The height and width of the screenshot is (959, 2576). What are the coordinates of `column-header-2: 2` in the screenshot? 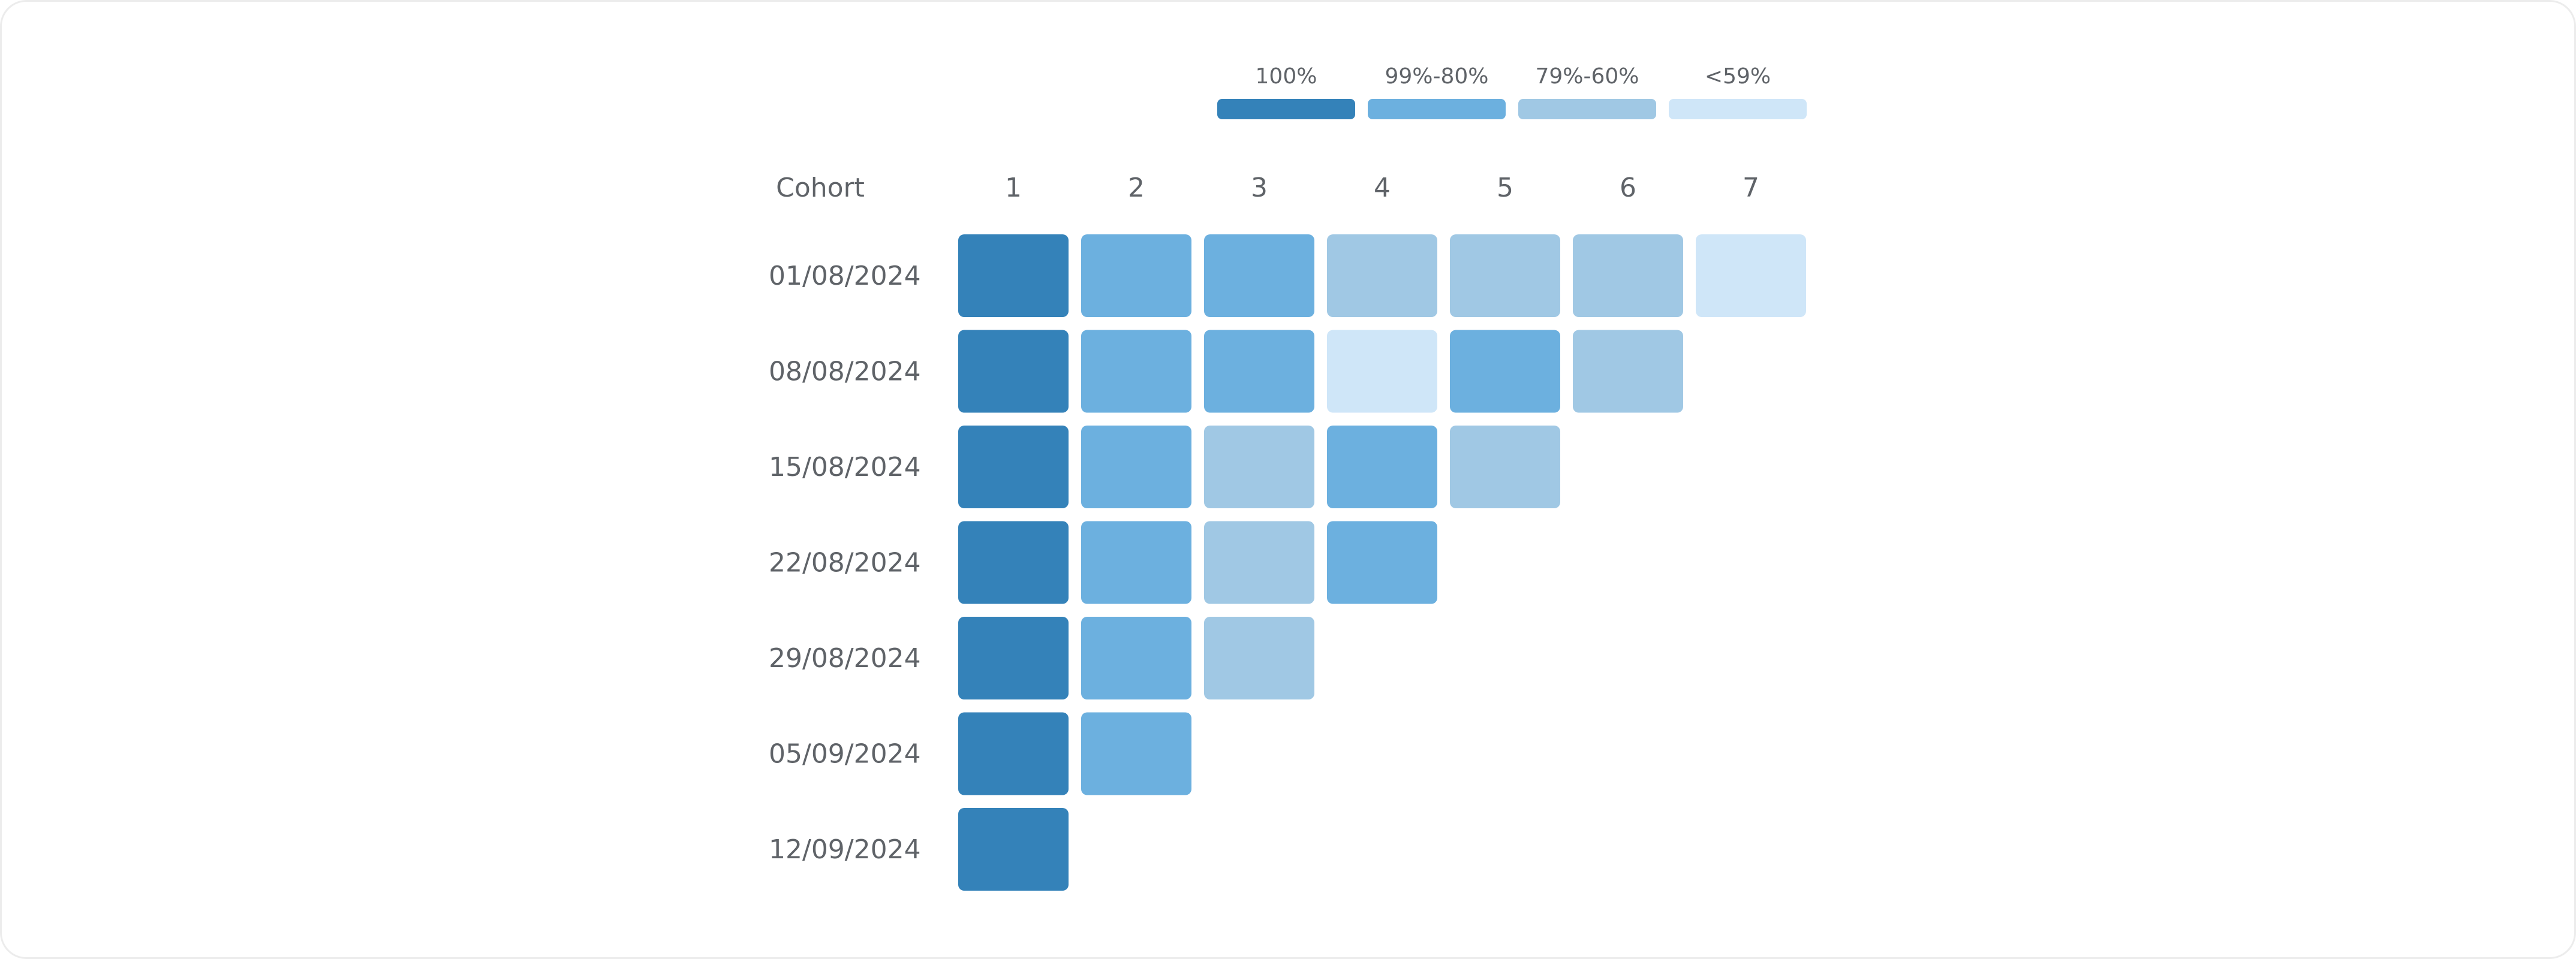 It's located at (1136, 188).